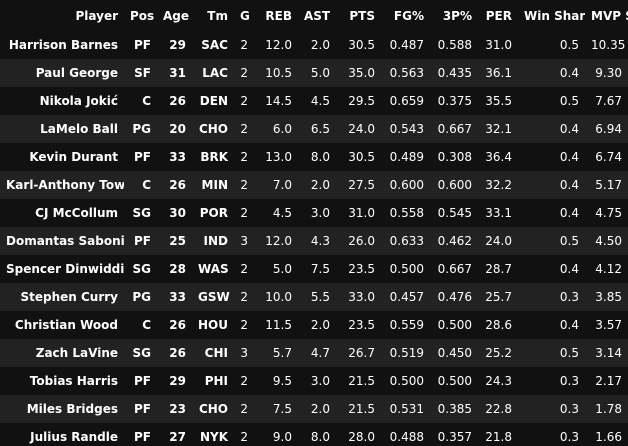  What do you see at coordinates (215, 241) in the screenshot?
I see `cell-tm: IND` at bounding box center [215, 241].